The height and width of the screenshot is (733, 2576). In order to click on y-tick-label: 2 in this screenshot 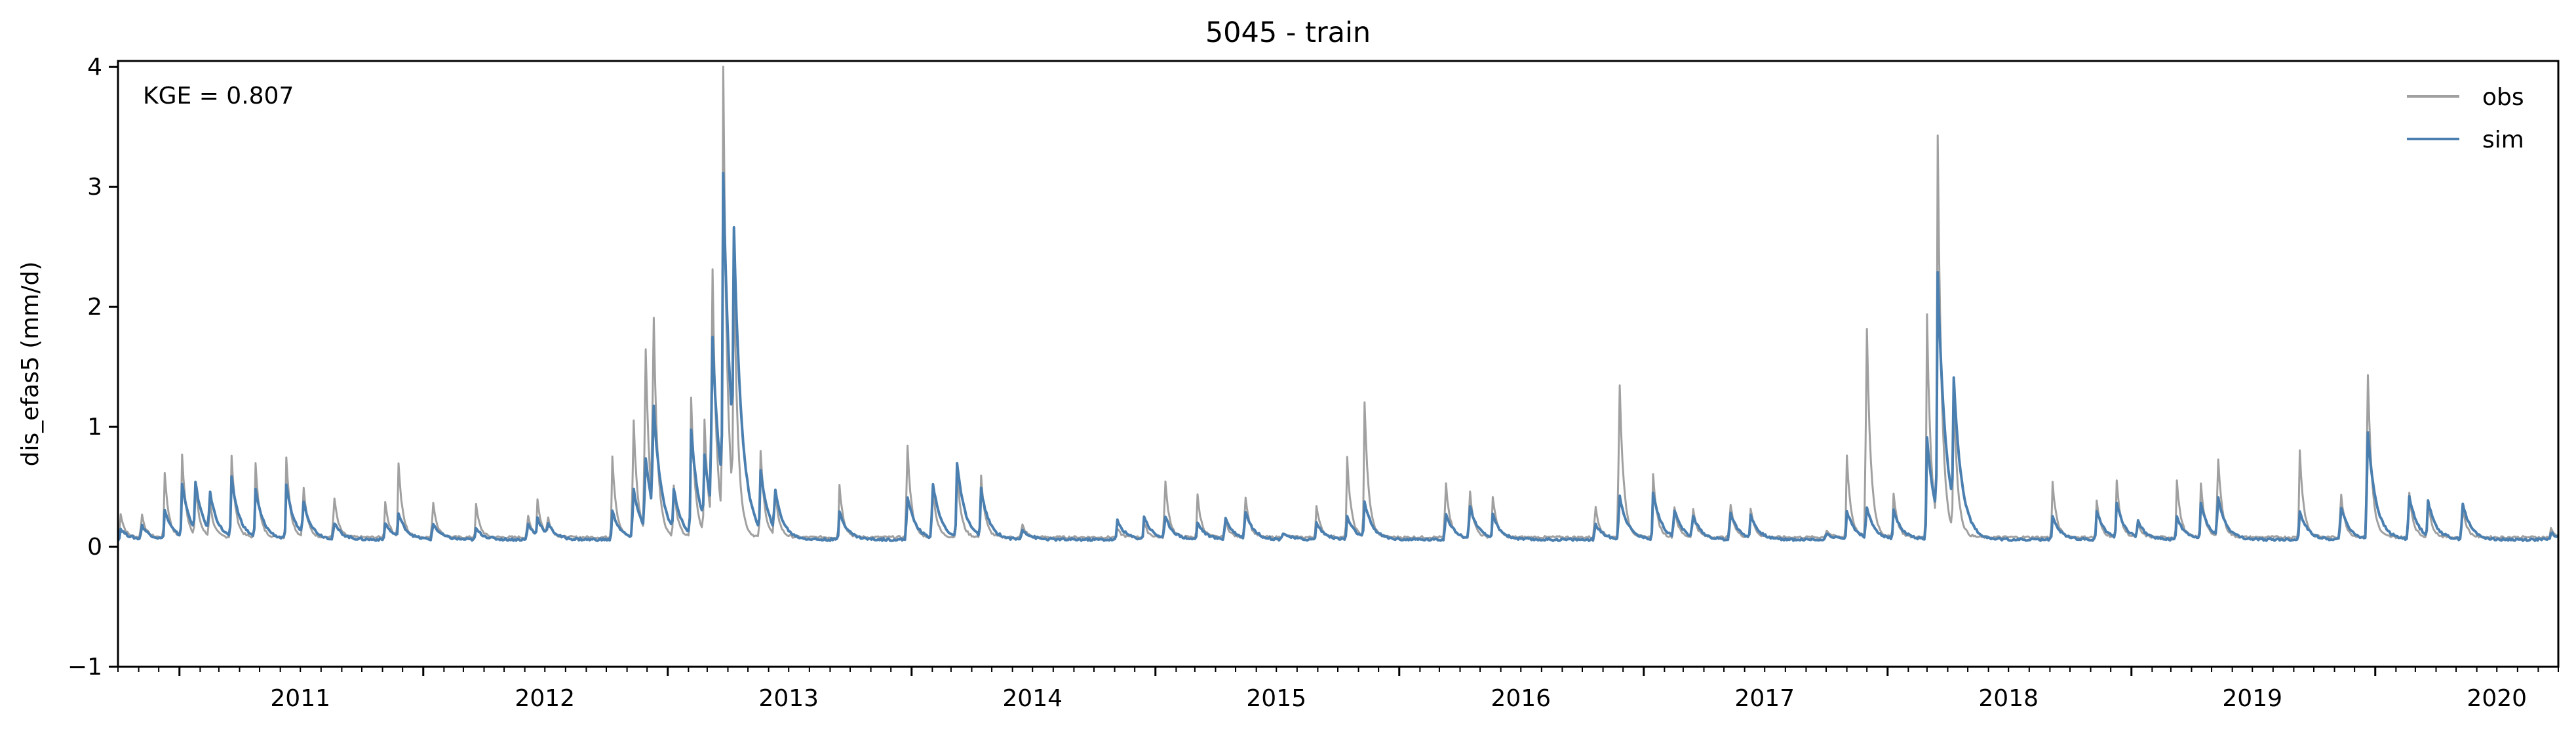, I will do `click(94, 307)`.